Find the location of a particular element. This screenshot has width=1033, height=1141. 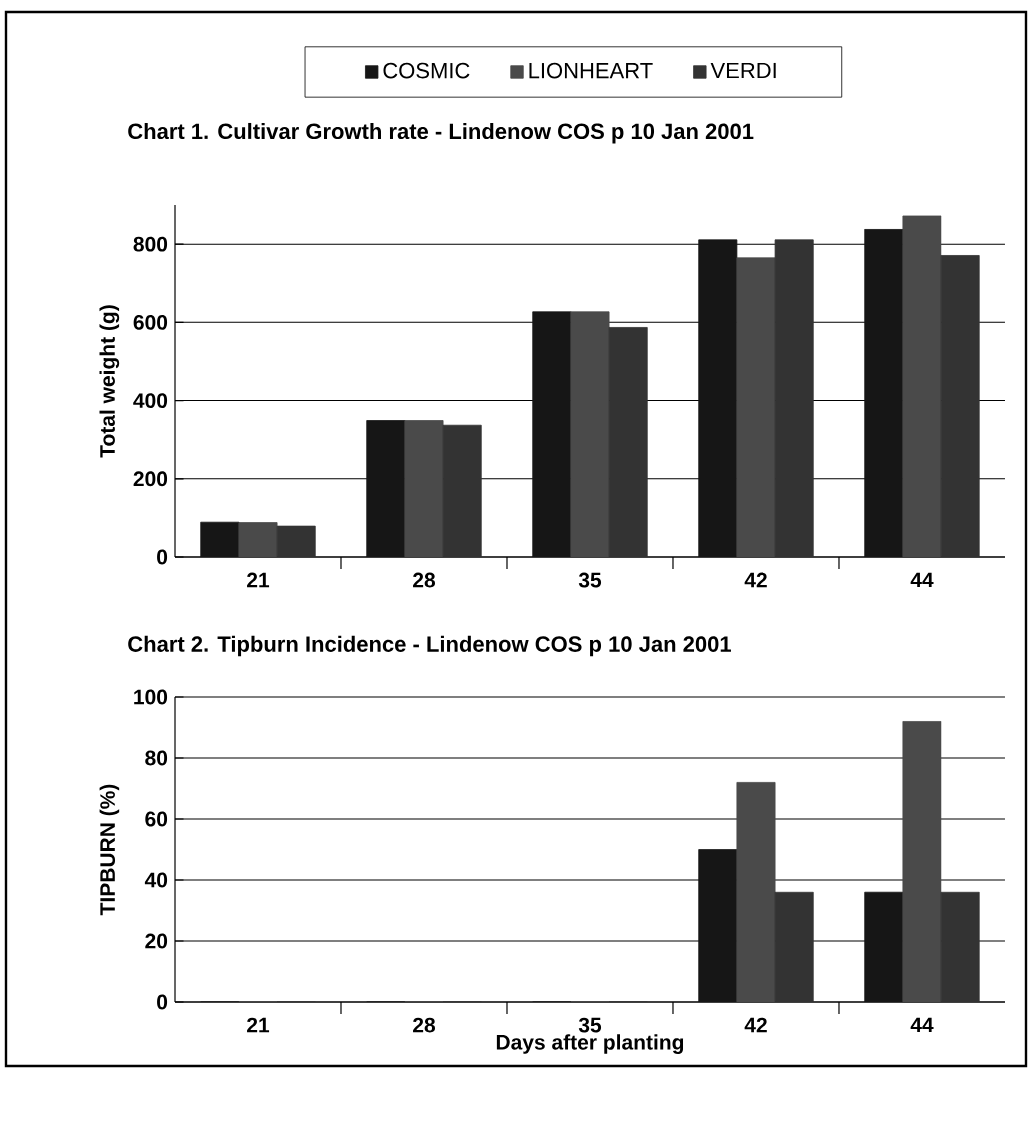

y-axis-title: Total weight (g) is located at coordinates (109, 381).